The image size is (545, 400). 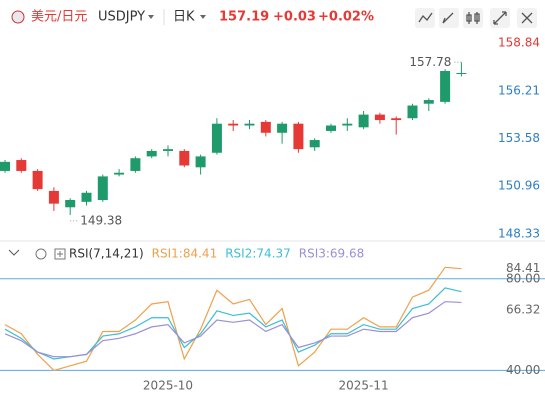 What do you see at coordinates (101, 220) in the screenshot?
I see `annotation: 149.38` at bounding box center [101, 220].